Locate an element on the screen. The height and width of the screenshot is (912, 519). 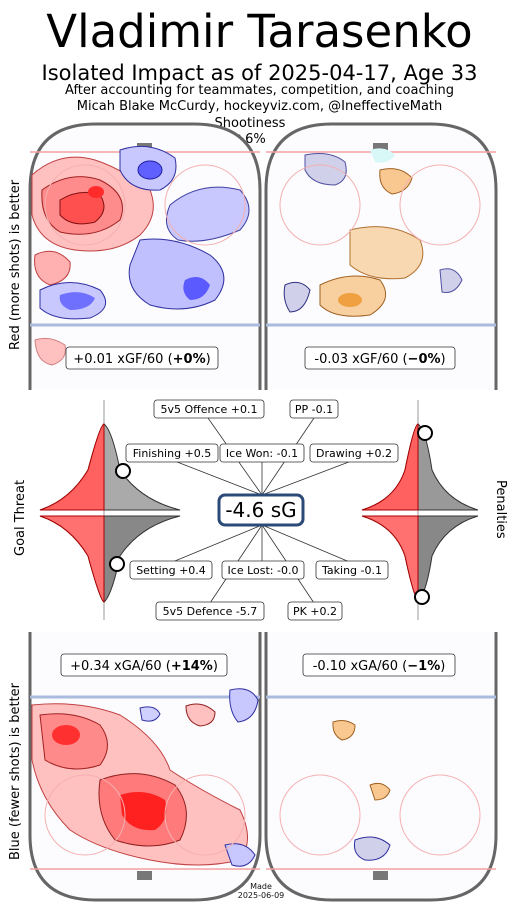
total-sg: -4.6 sG is located at coordinates (260, 510).